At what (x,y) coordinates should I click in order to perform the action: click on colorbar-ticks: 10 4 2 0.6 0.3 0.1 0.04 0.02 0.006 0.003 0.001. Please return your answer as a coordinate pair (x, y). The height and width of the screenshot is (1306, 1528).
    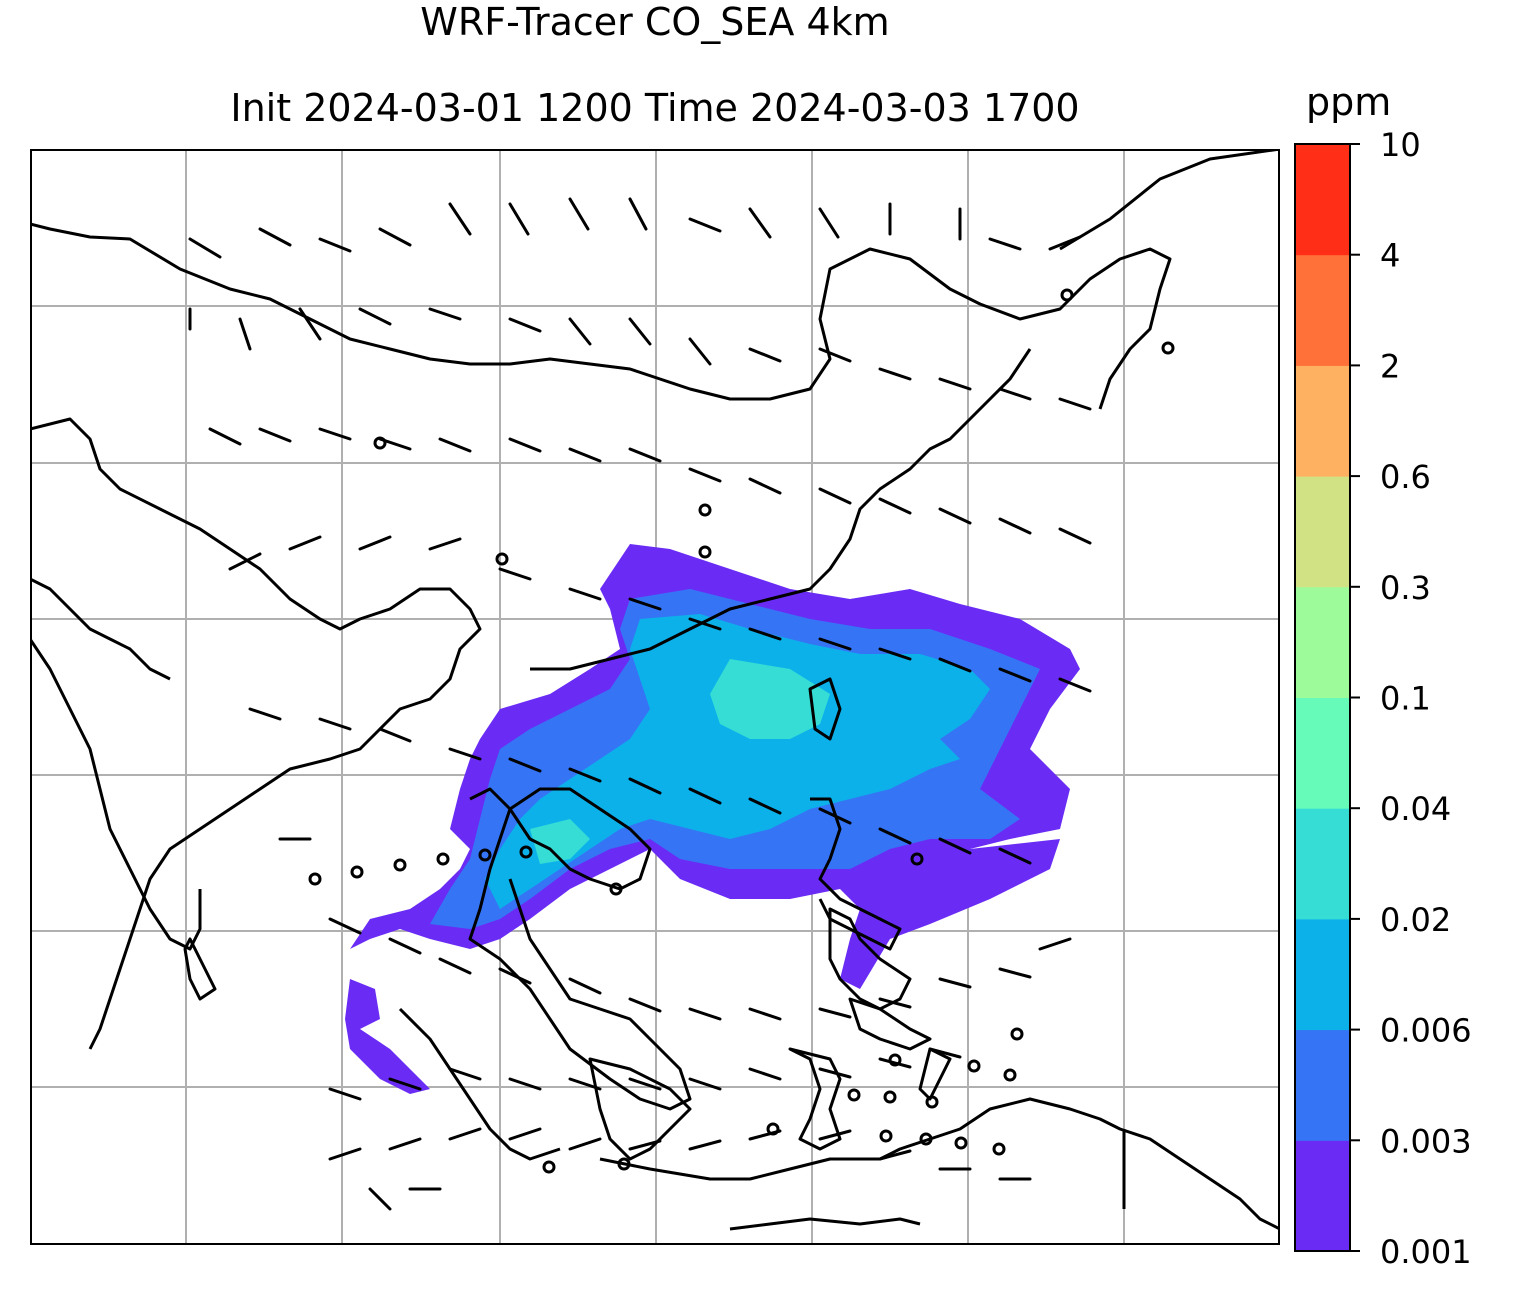
    Looking at the image, I should click on (1411, 698).